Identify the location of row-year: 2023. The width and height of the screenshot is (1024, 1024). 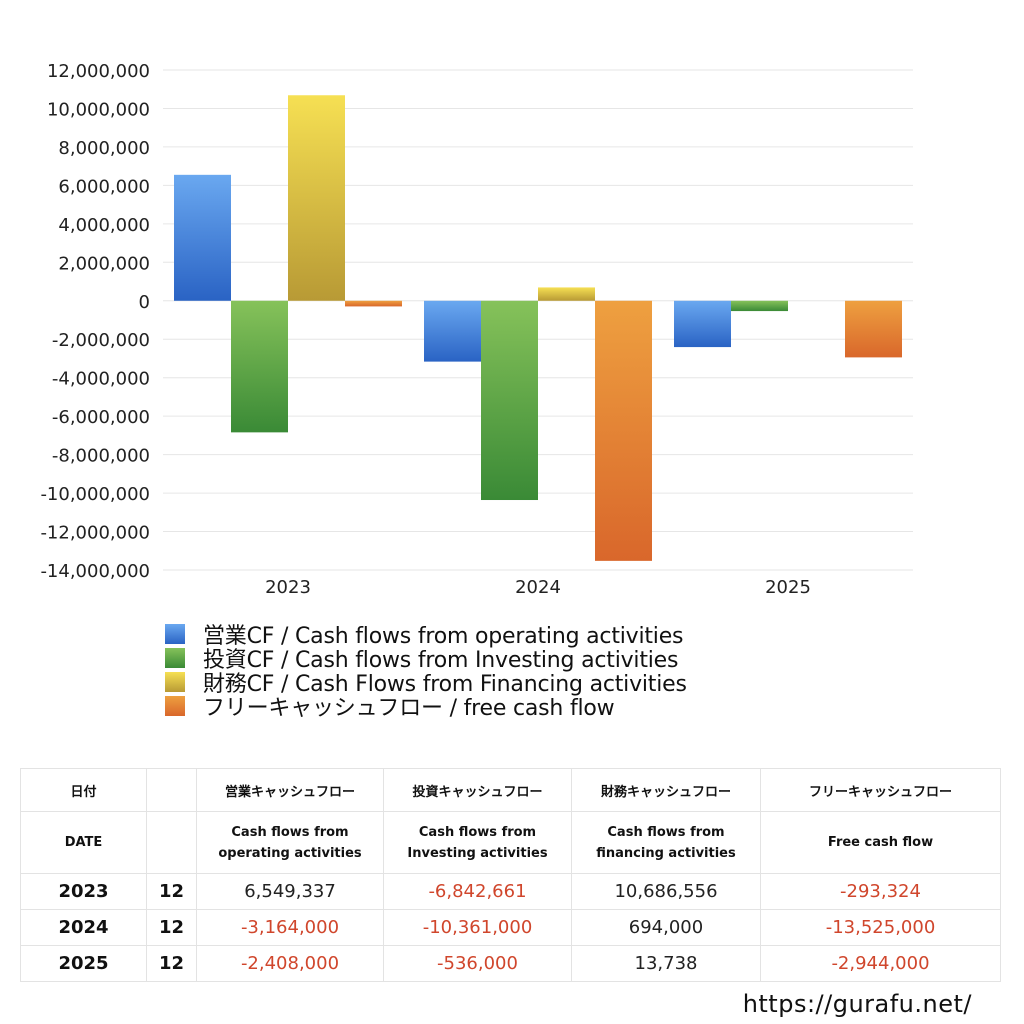
(83, 891).